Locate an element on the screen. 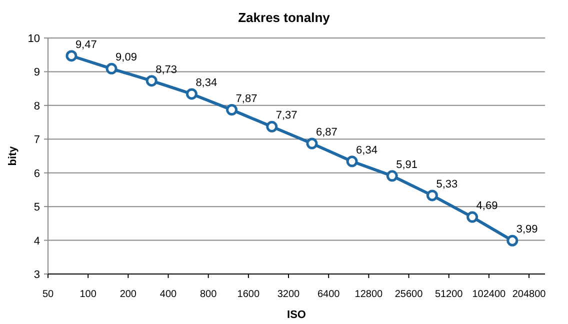 The height and width of the screenshot is (324, 568). x-tick-label: 102400 is located at coordinates (489, 294).